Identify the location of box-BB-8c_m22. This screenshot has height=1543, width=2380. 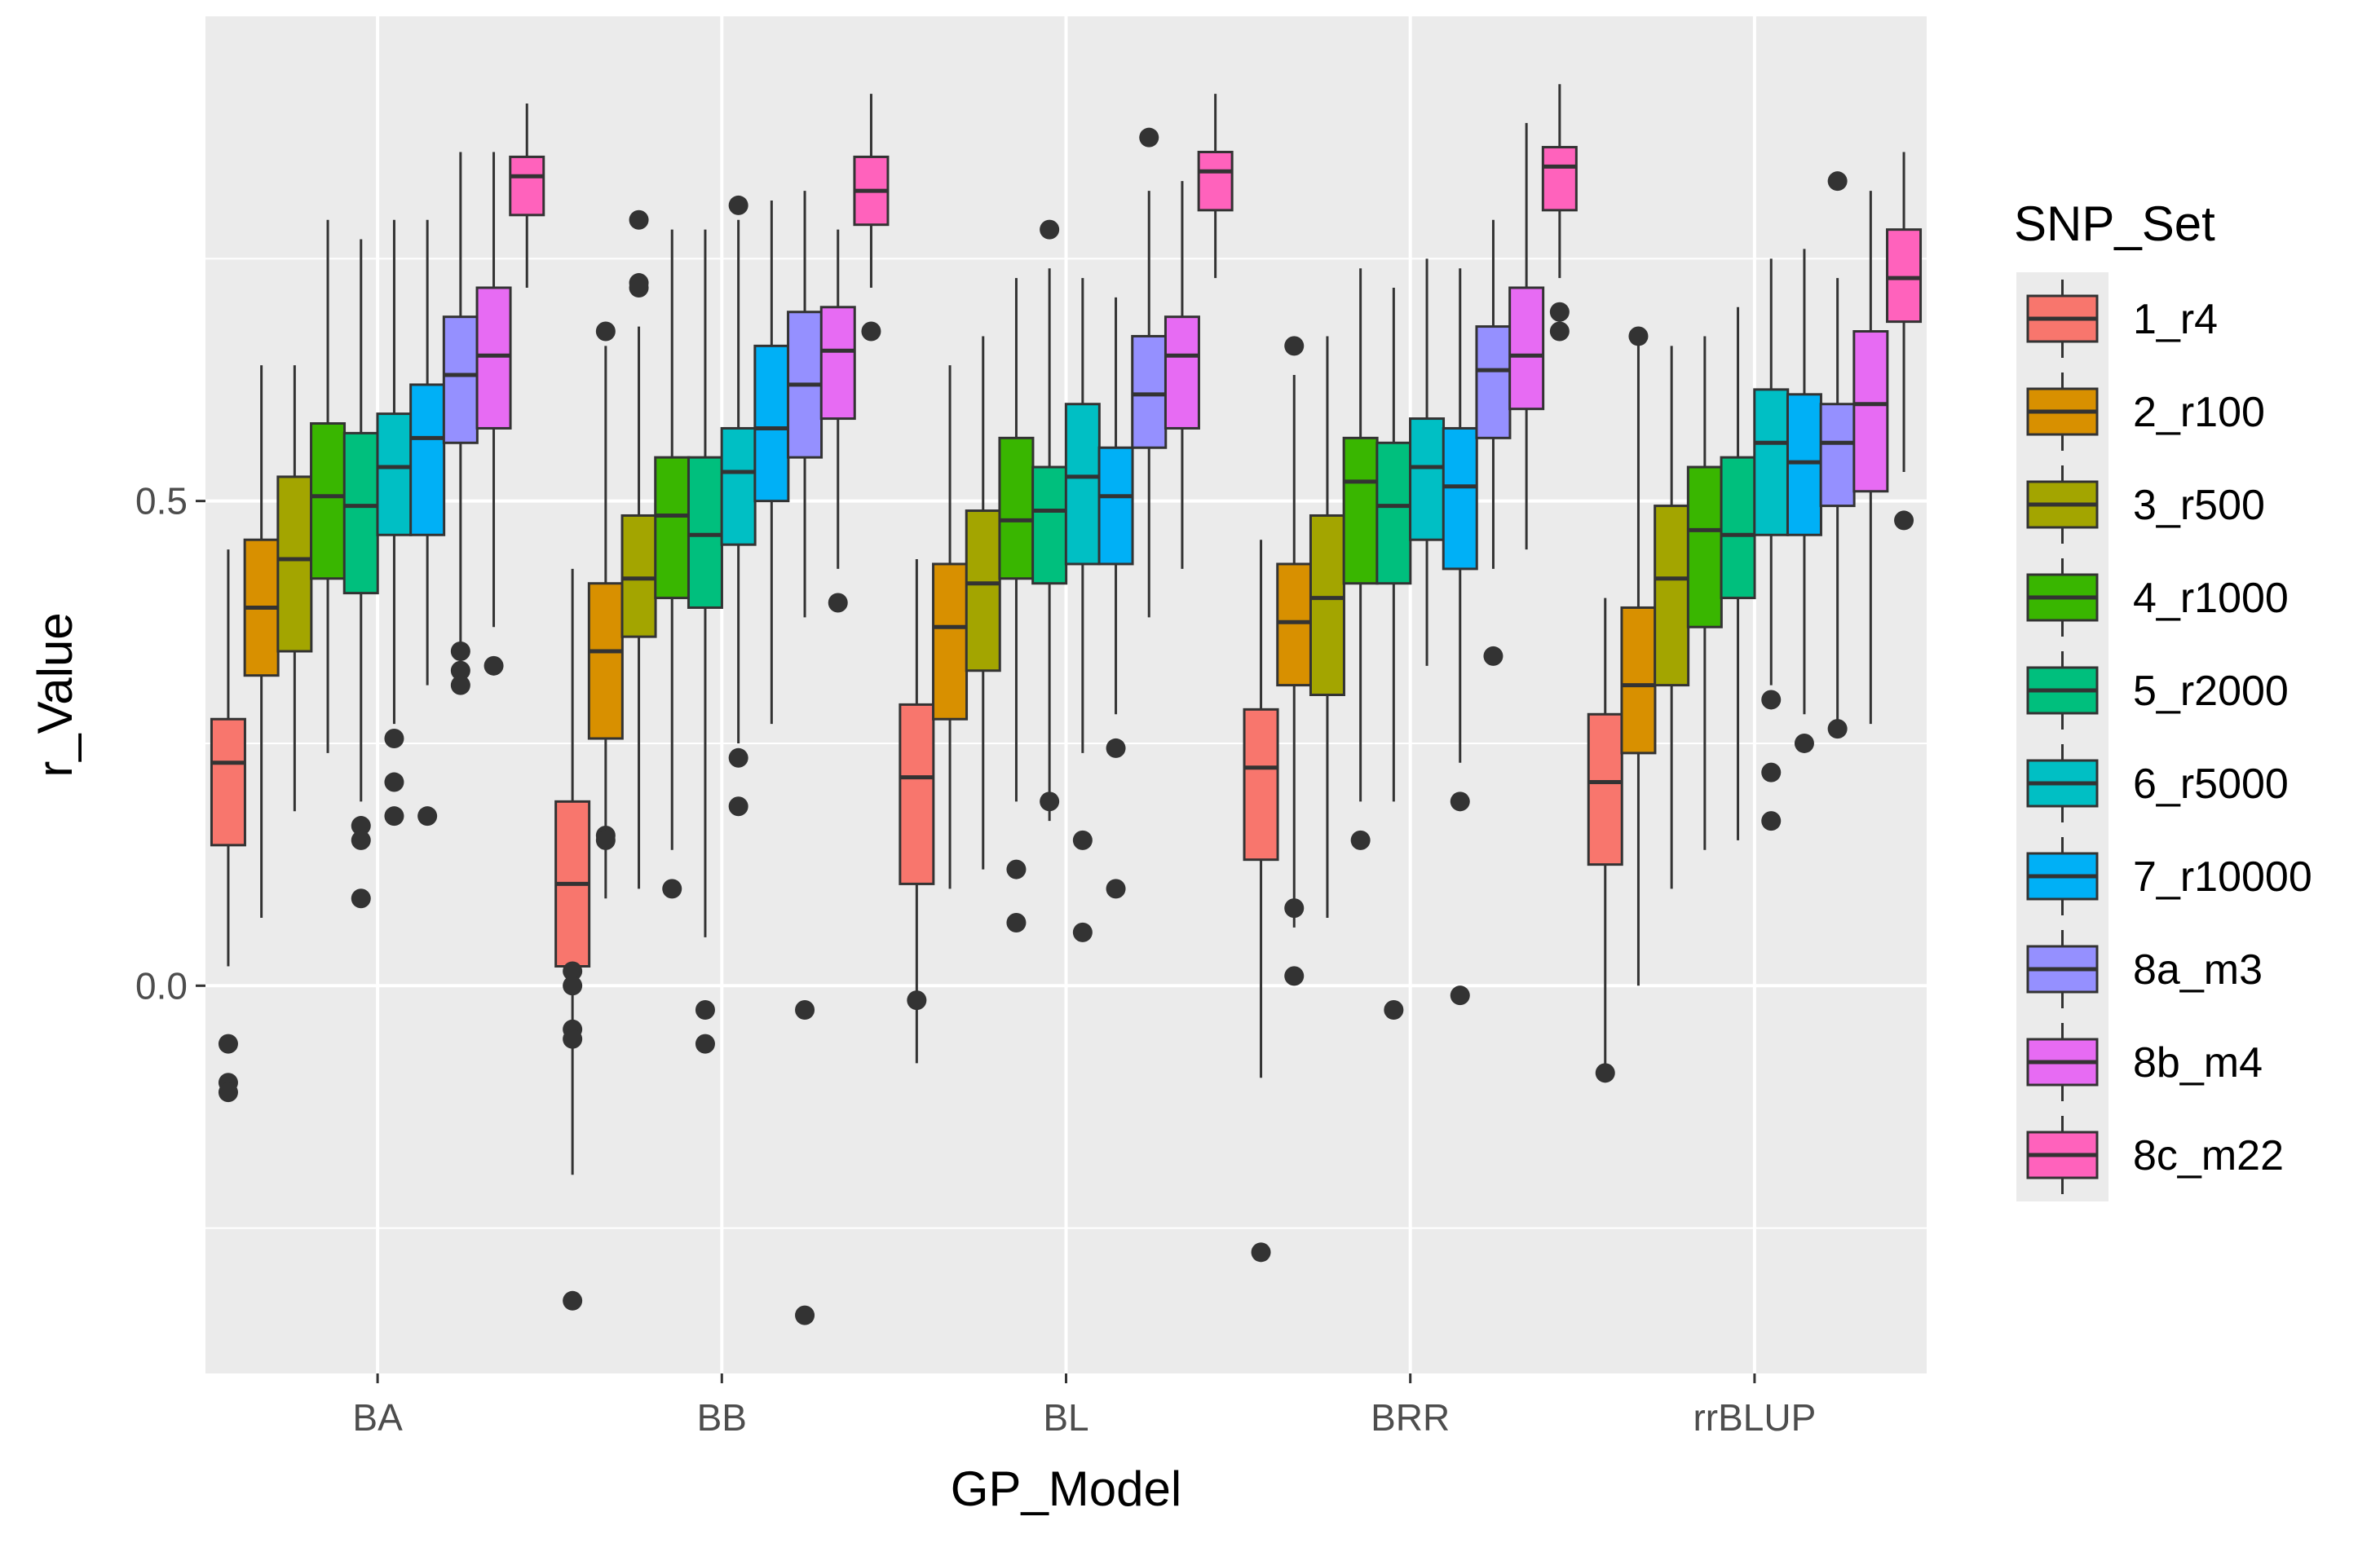
(871, 218).